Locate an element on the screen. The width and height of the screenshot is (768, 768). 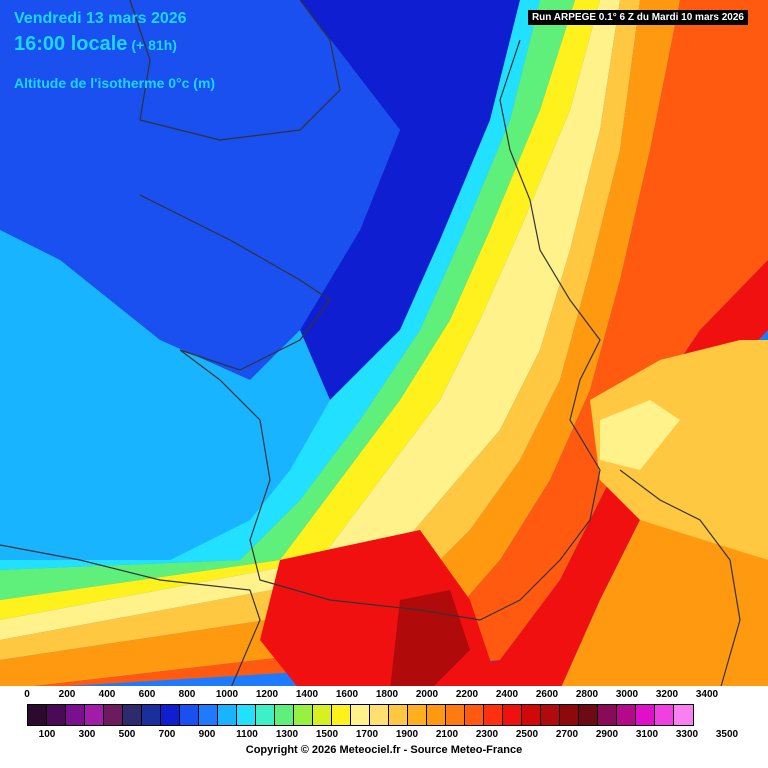
band-alps-pale is located at coordinates (640, 435).